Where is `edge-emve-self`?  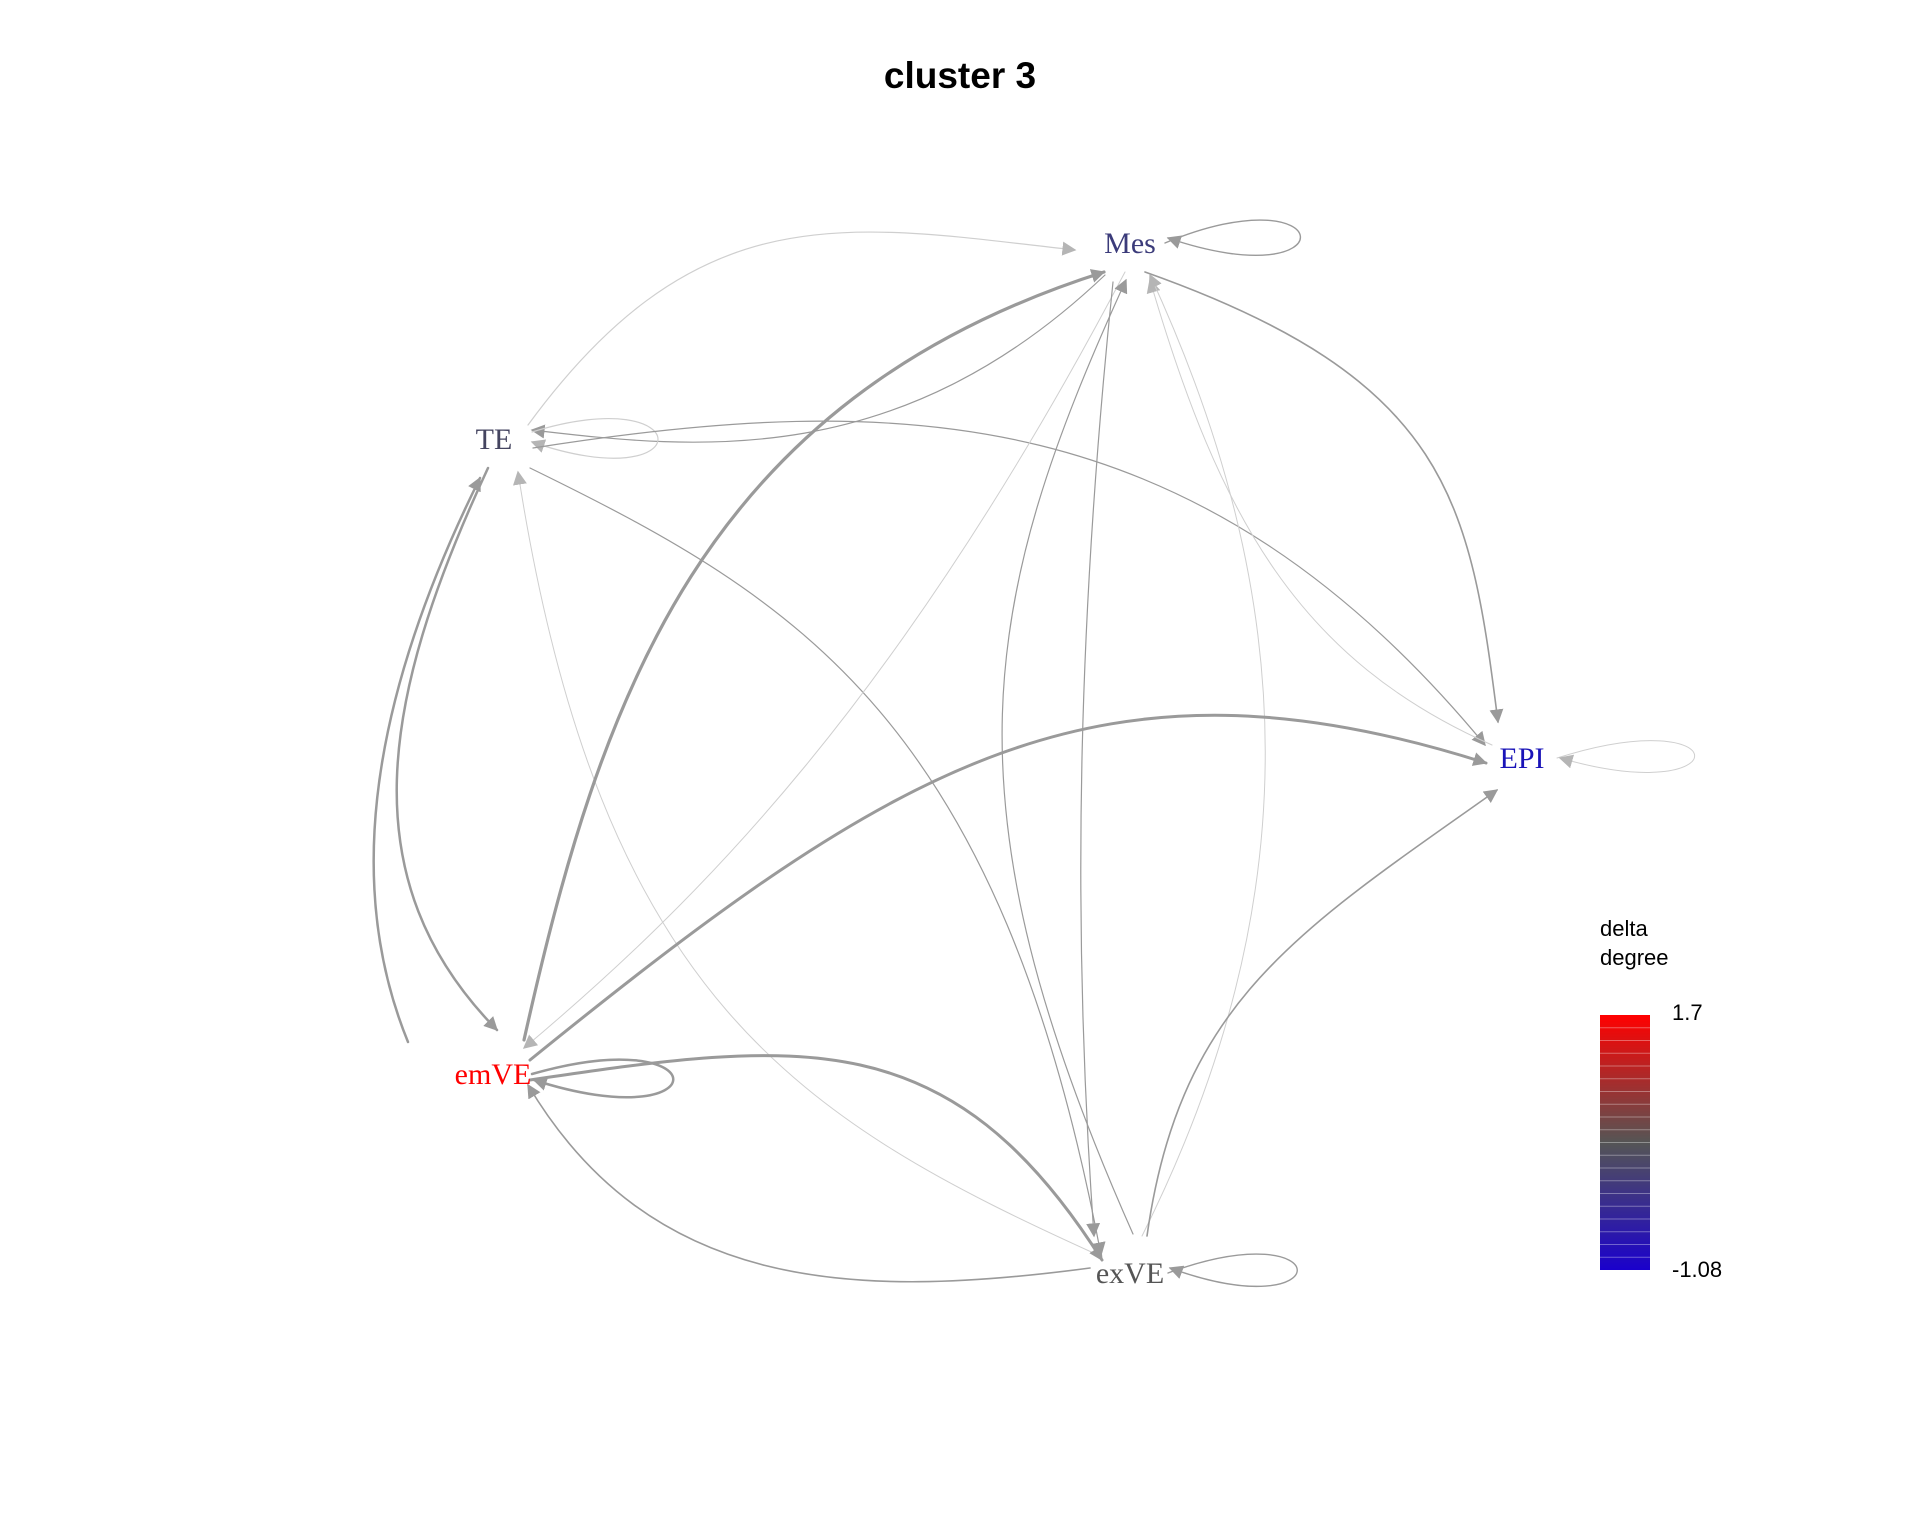
edge-emve-self is located at coordinates (602, 1078).